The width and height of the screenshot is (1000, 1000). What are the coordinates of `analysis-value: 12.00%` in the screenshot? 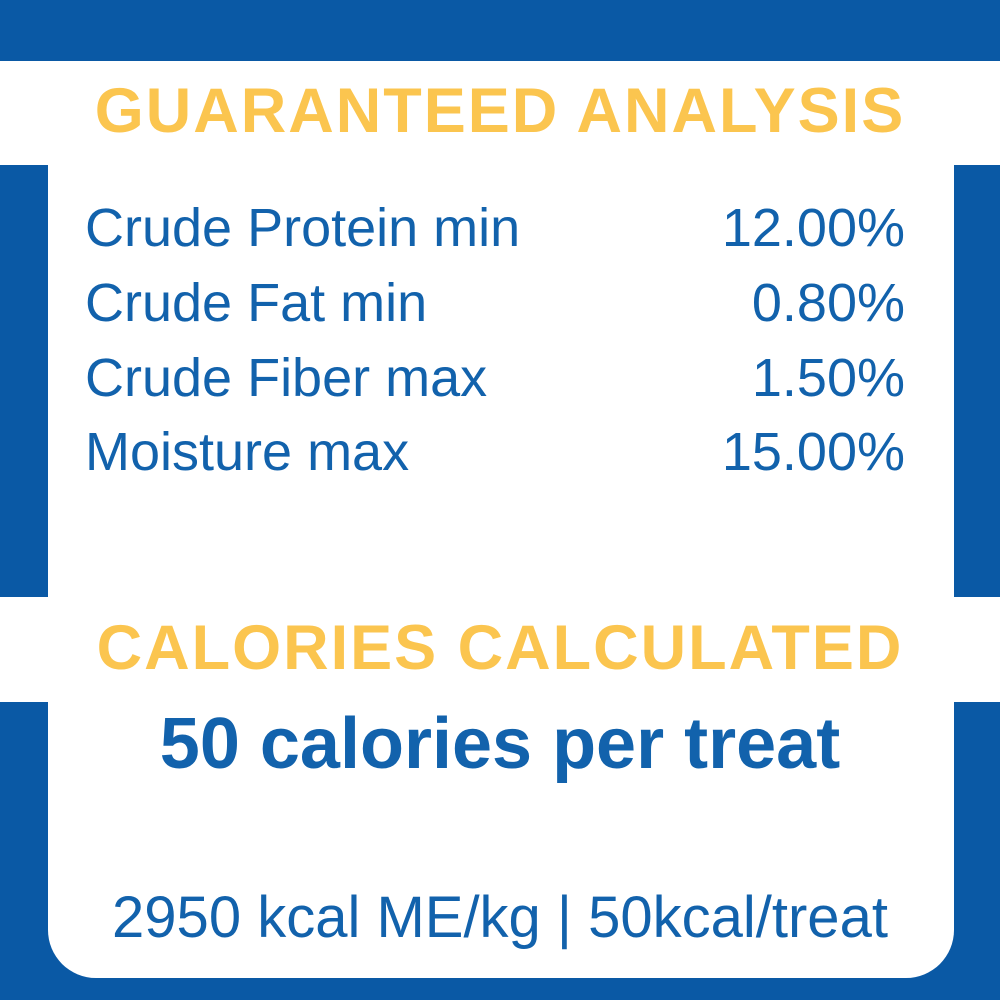 It's located at (813, 228).